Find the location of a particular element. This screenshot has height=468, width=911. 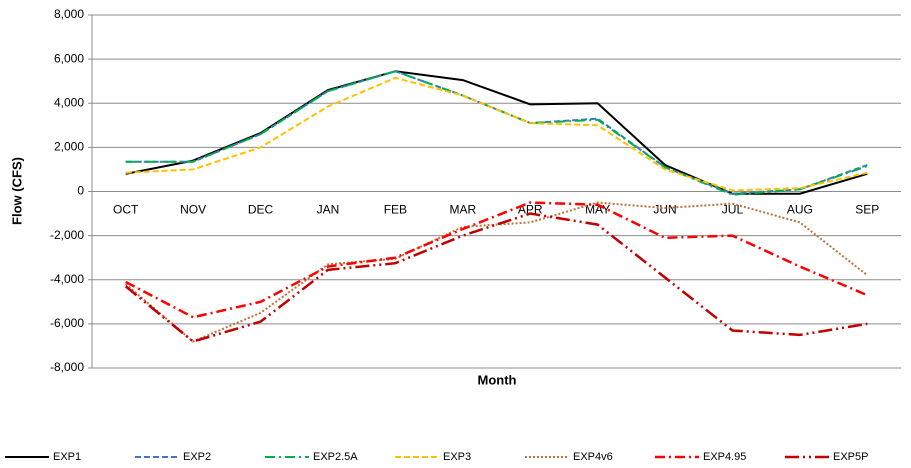

y-tick-label: -4,000 is located at coordinates (67, 279).